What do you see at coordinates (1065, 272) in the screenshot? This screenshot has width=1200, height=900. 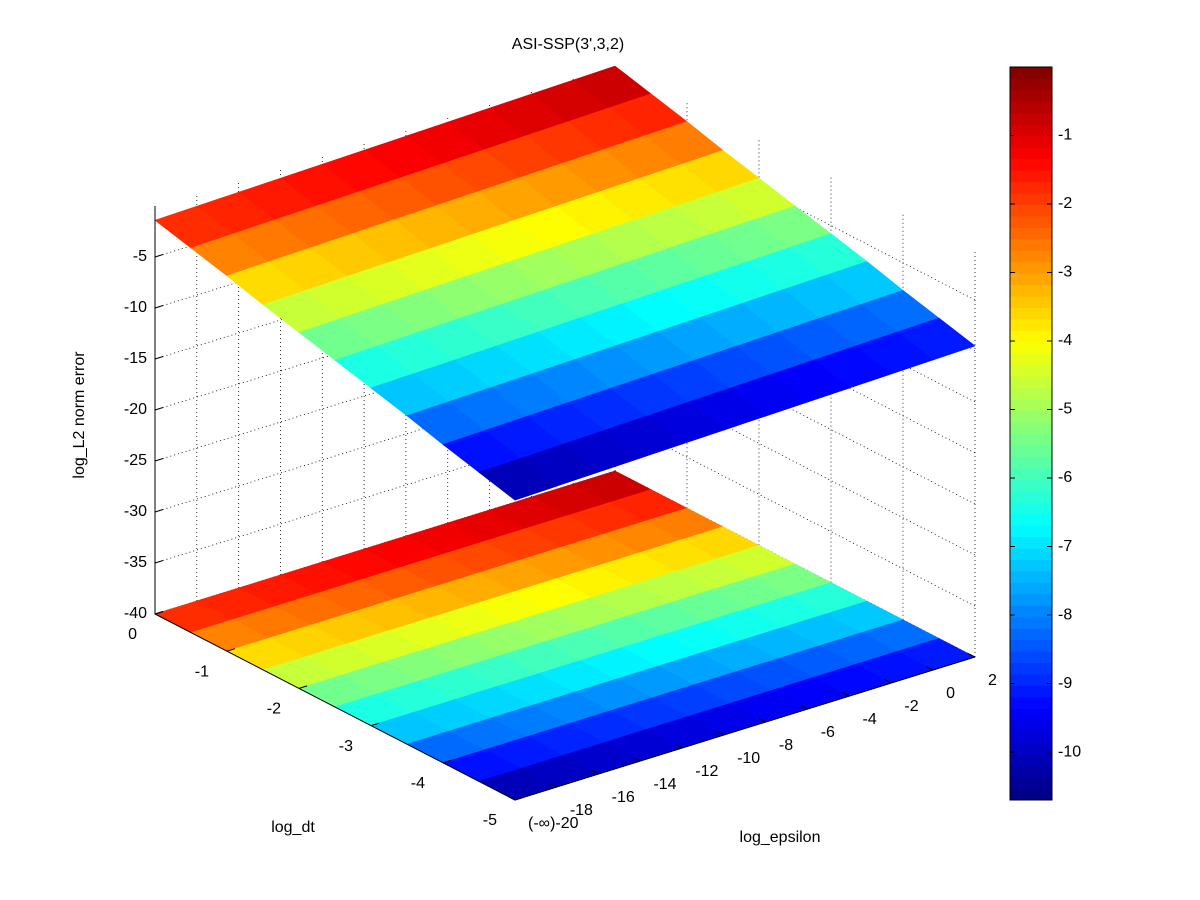 I see `colorbar-tick-label: -3` at bounding box center [1065, 272].